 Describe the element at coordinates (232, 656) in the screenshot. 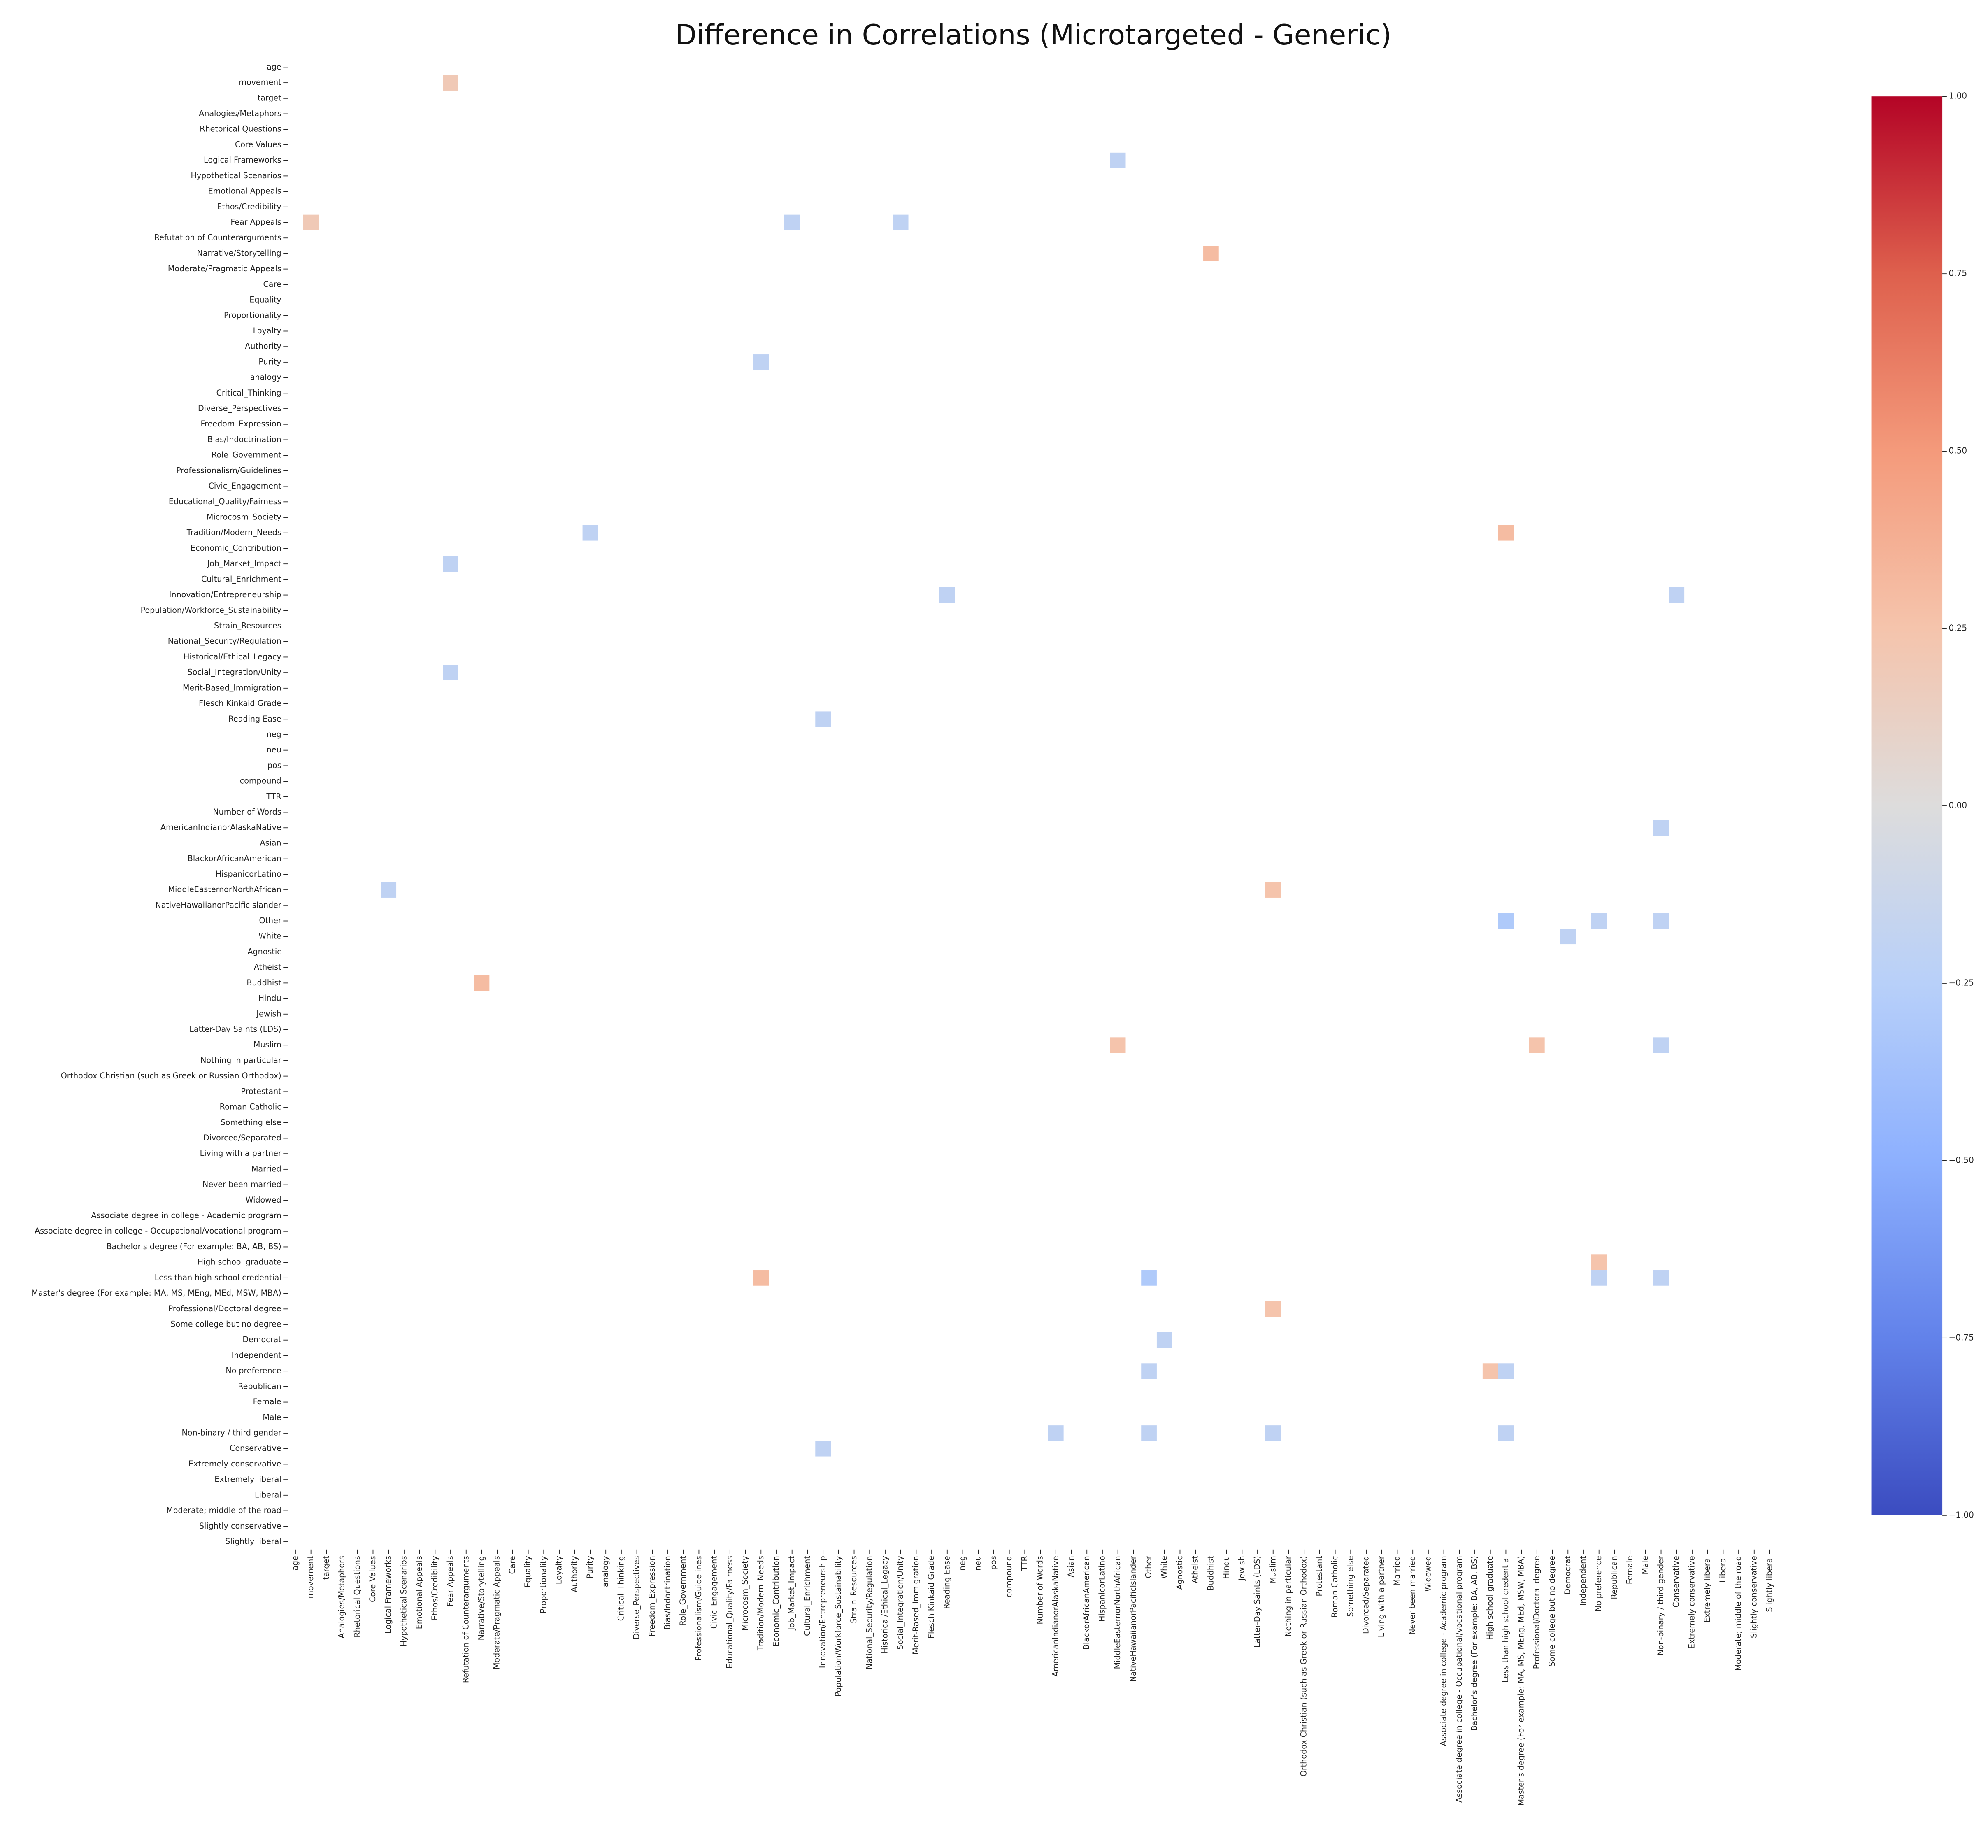

I see `y-tick-label: Historical/Ethical_Legacy` at that location.